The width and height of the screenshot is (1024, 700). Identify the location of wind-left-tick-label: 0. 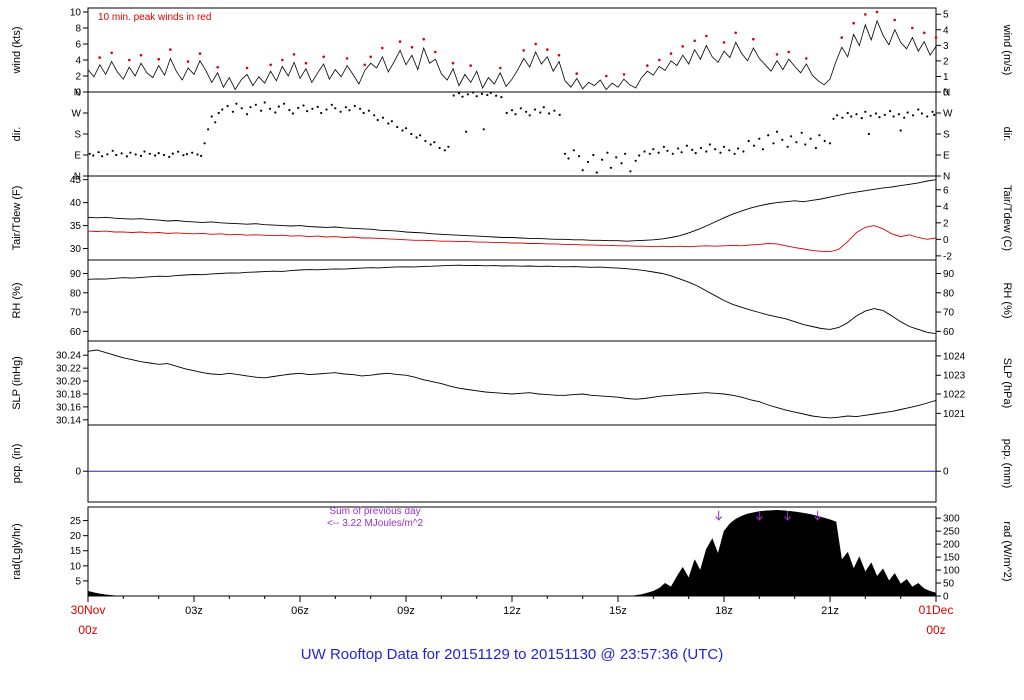
(78, 93).